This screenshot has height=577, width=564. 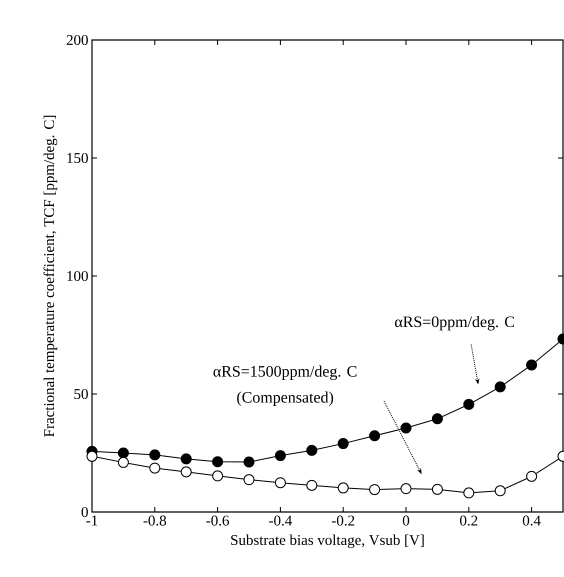 I want to click on x-tick-label: 0.4, so click(x=531, y=521).